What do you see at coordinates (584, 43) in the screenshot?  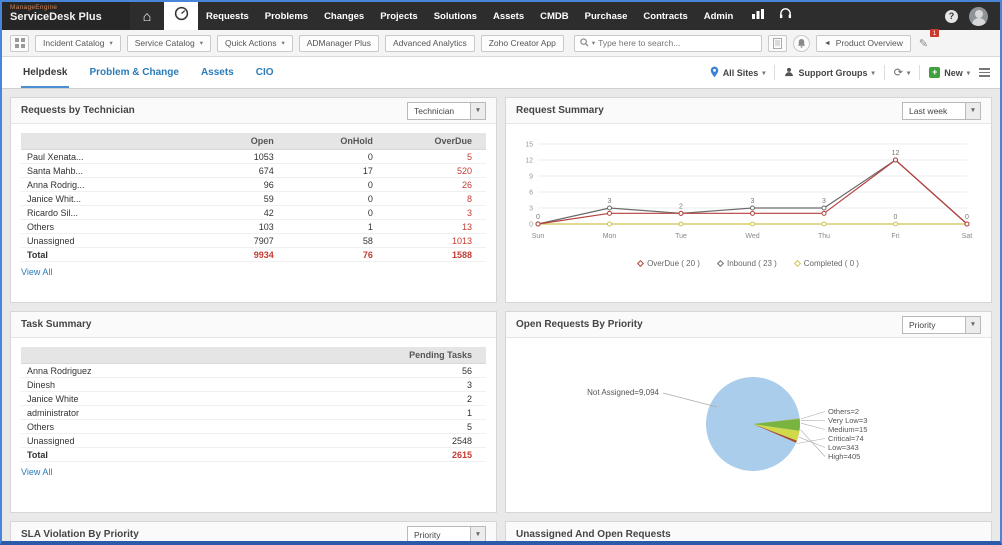 I see `search-icon` at bounding box center [584, 43].